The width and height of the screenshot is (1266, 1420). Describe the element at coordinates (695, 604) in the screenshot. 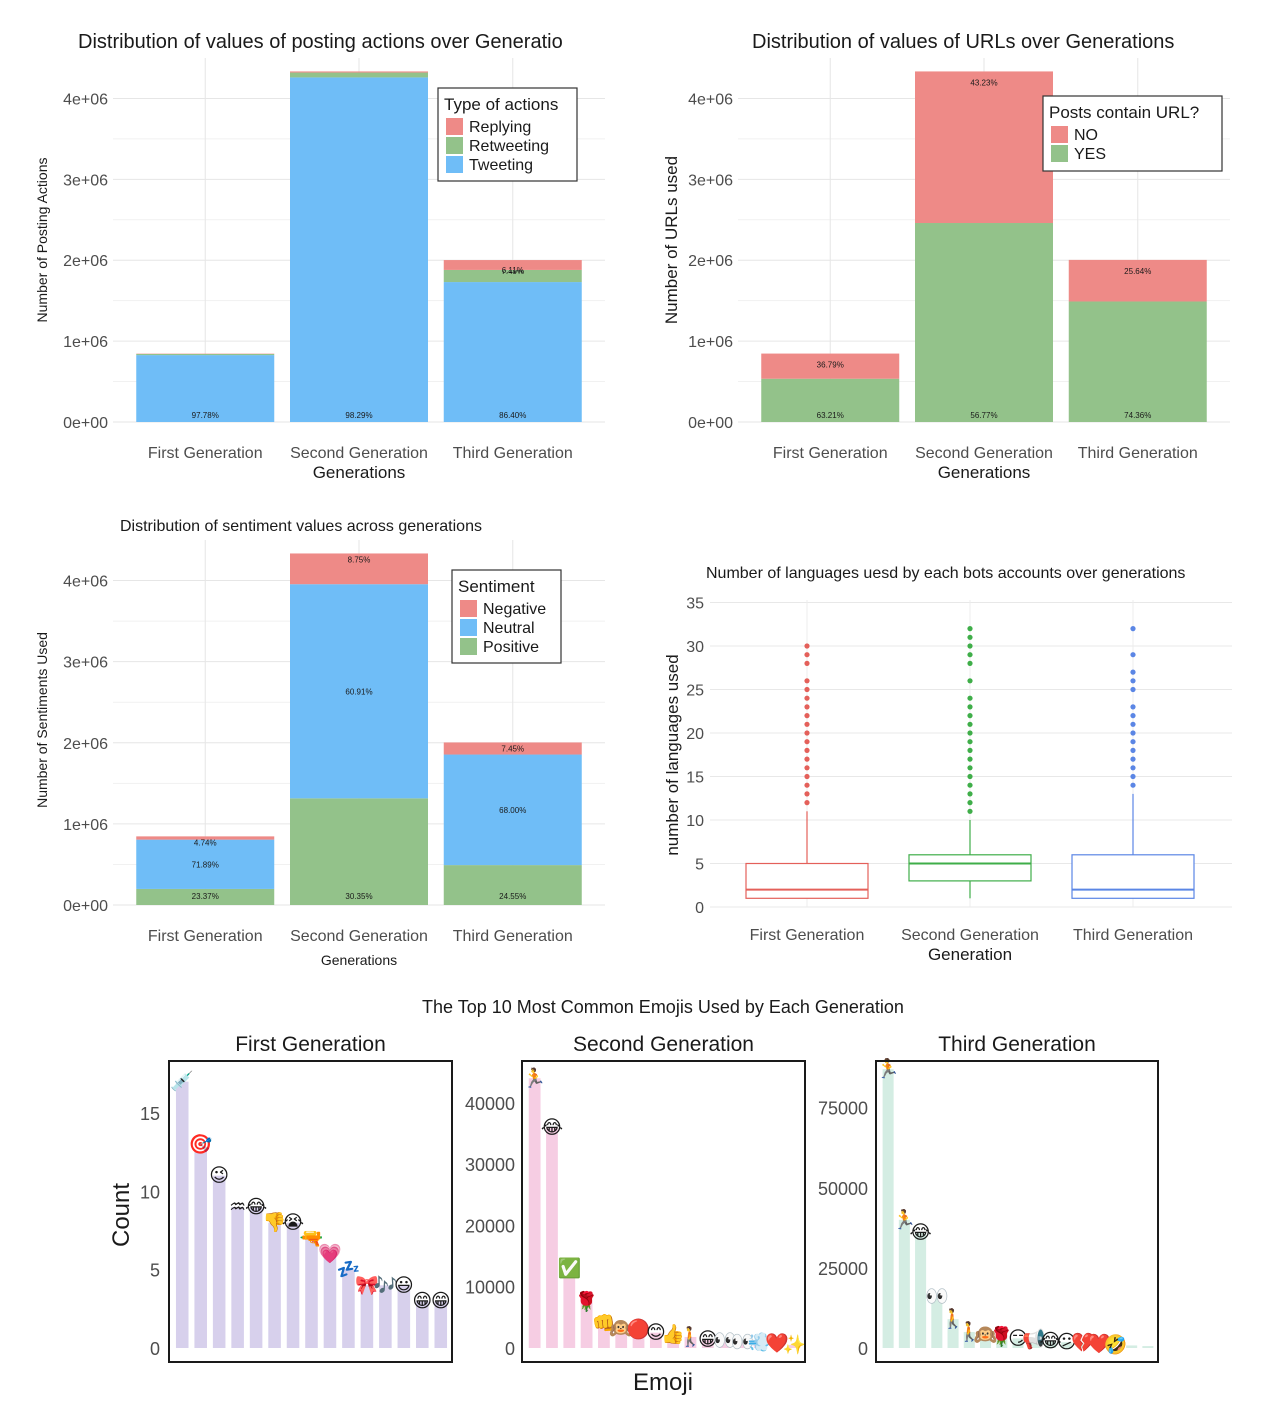

I see `y-tick-label: 35` at that location.